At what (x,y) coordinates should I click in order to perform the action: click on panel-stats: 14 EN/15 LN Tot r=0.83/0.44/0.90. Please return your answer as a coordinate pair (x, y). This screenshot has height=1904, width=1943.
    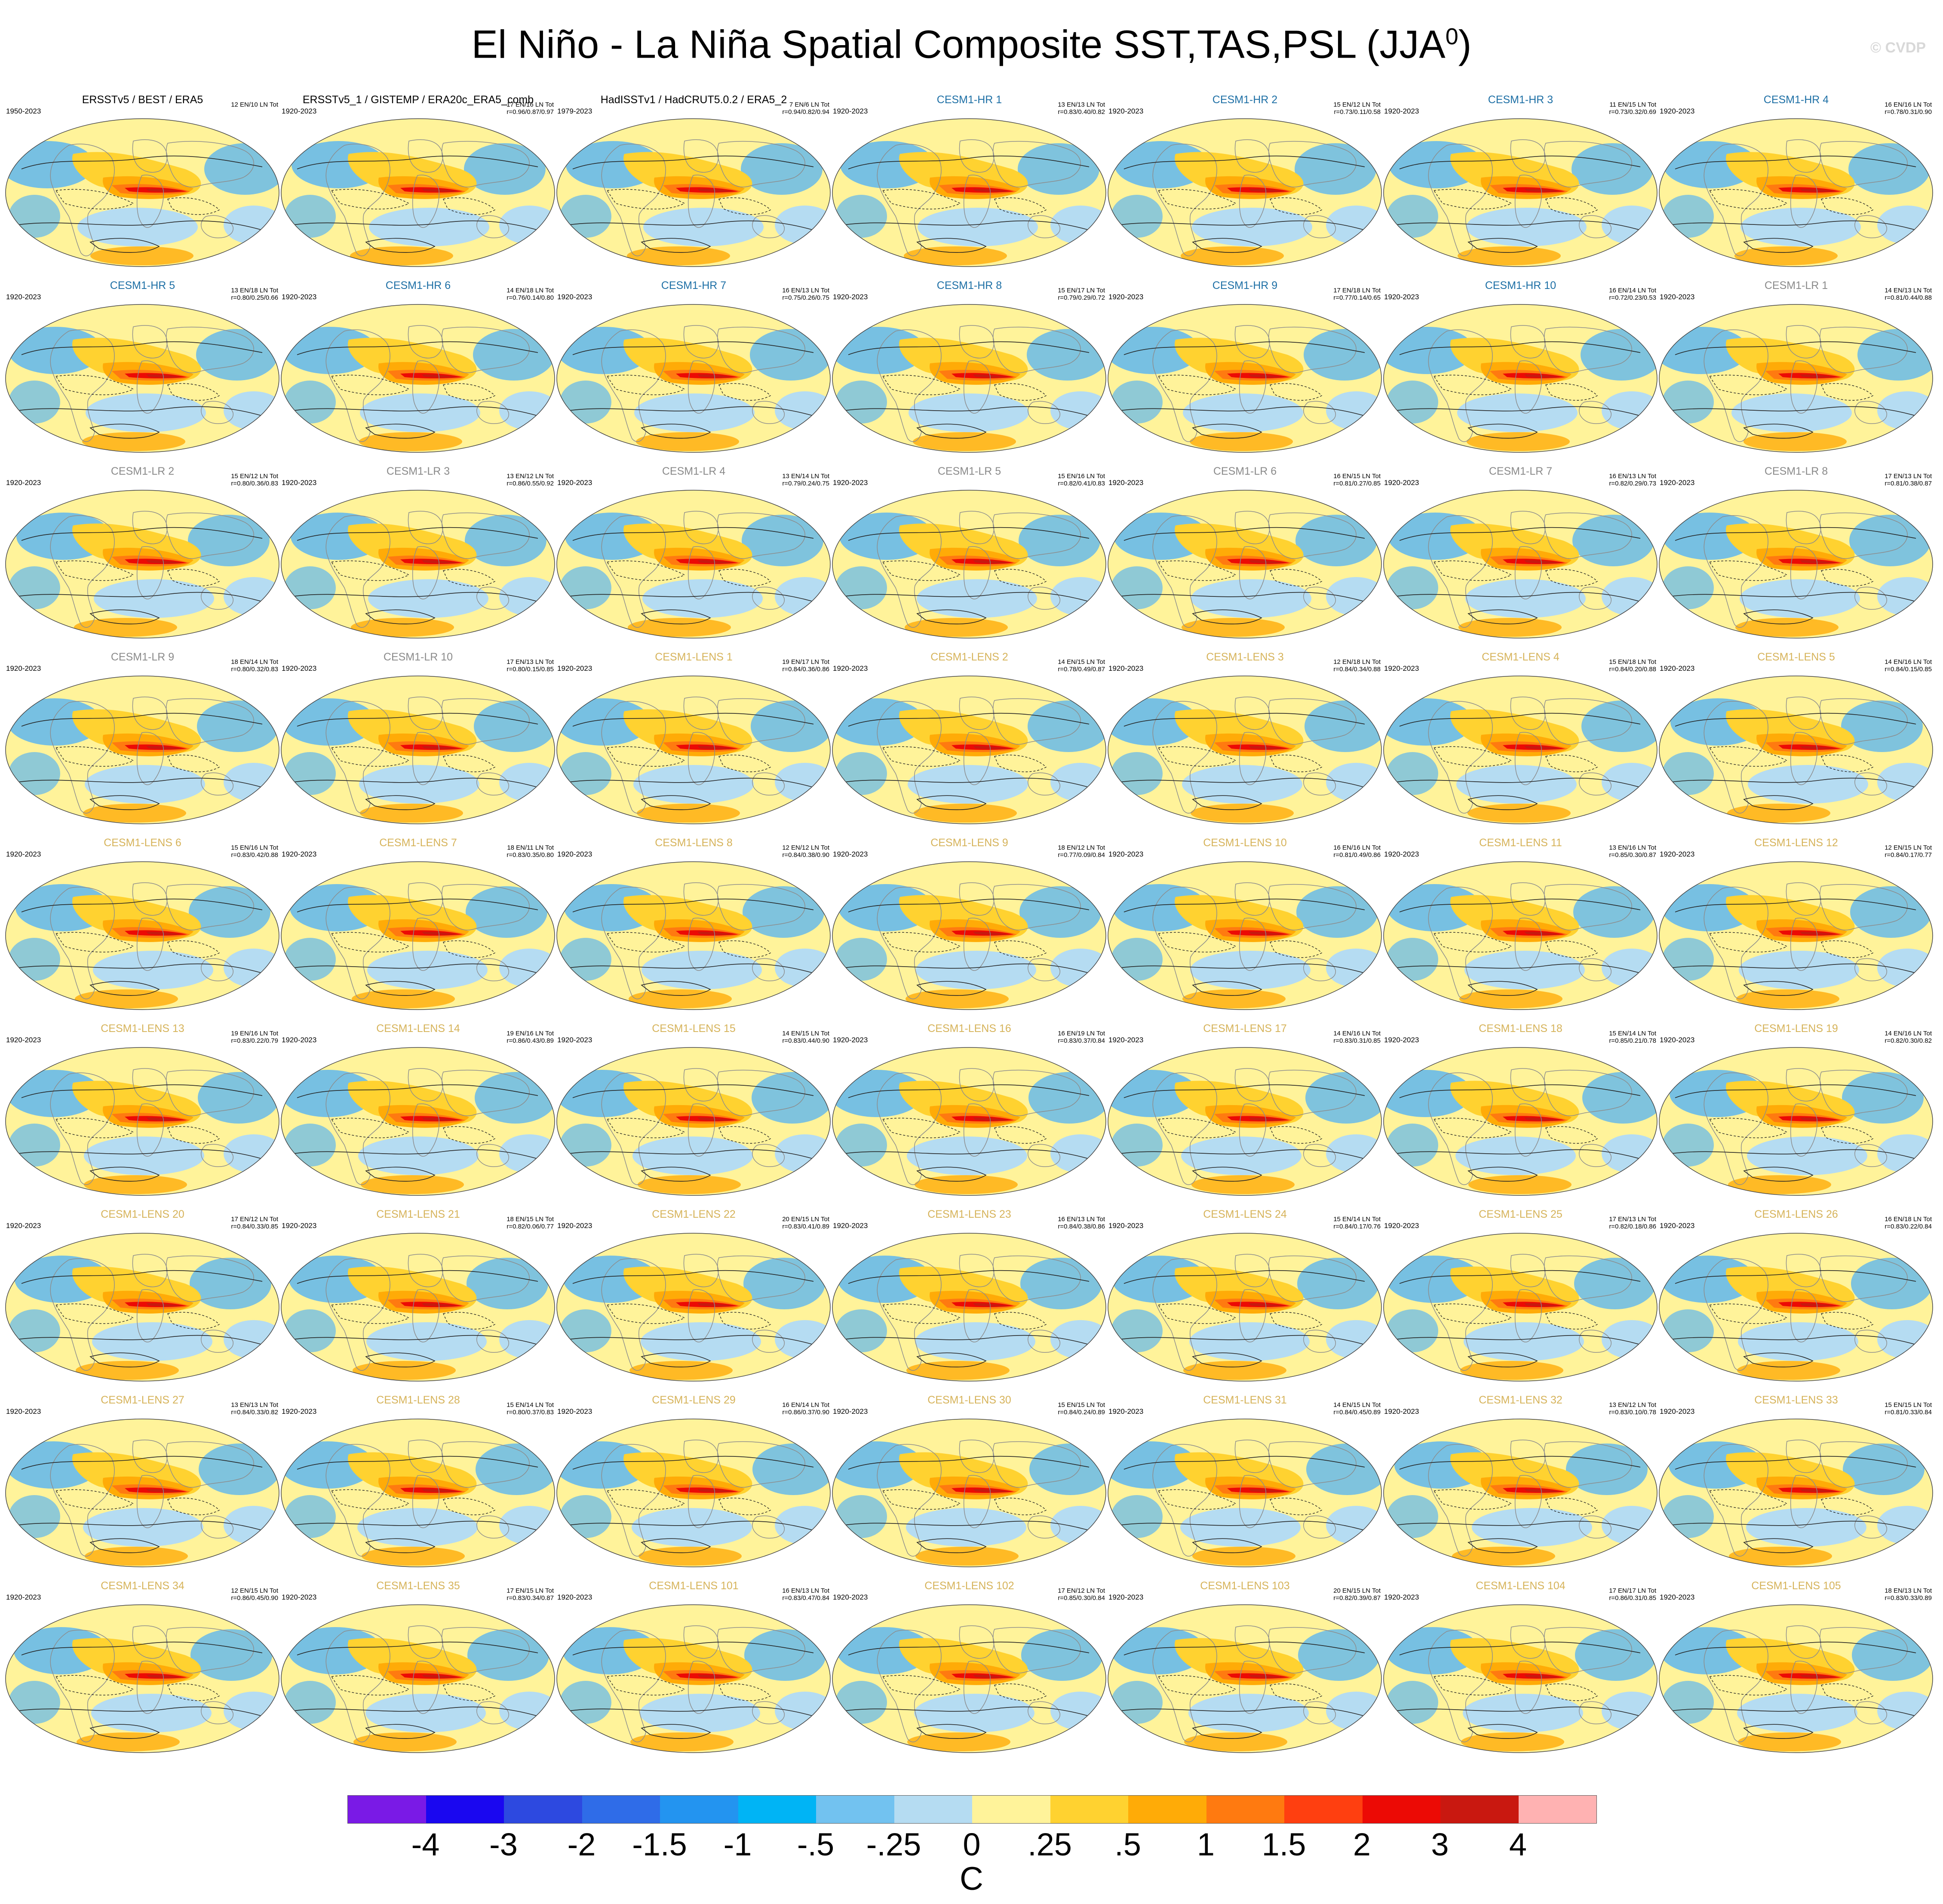
    Looking at the image, I should click on (806, 1037).